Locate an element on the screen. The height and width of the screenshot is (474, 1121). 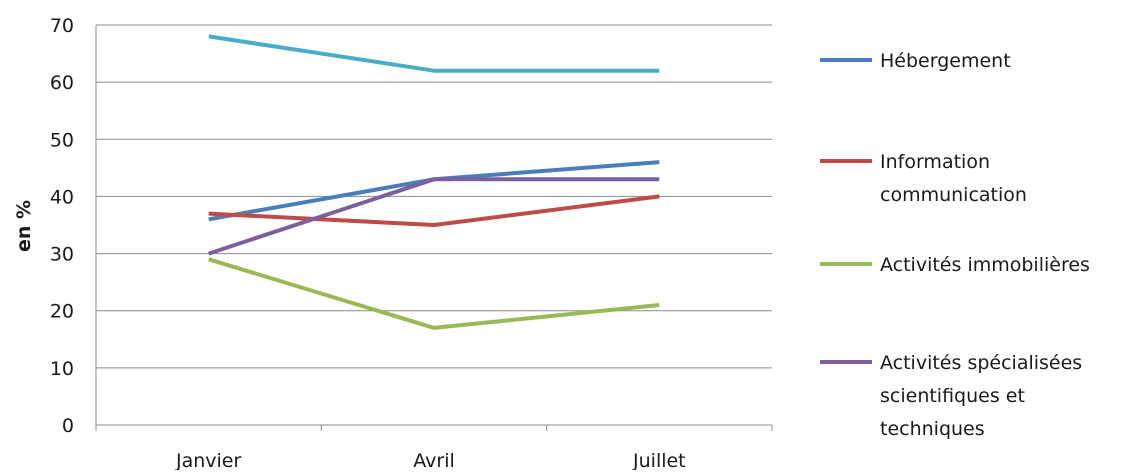
y-tick-label: 60 is located at coordinates (62, 83).